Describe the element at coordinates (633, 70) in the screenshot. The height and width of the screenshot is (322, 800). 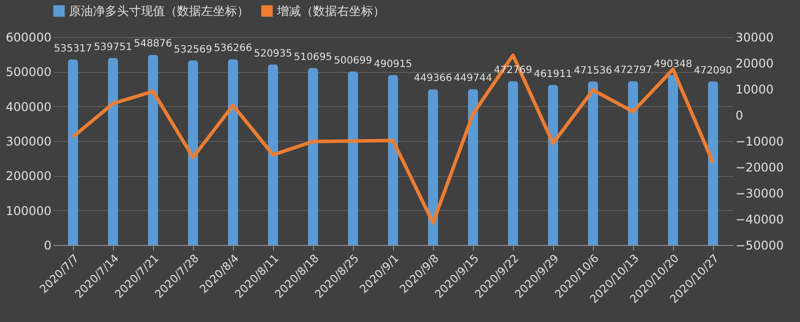
I see `data-label: 472797` at that location.